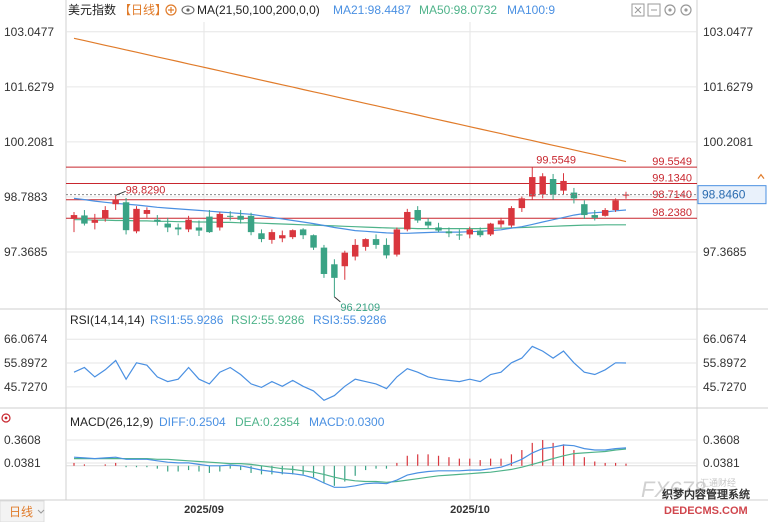 The height and width of the screenshot is (522, 768). I want to click on watermark-site: 汇通财经, so click(718, 482).